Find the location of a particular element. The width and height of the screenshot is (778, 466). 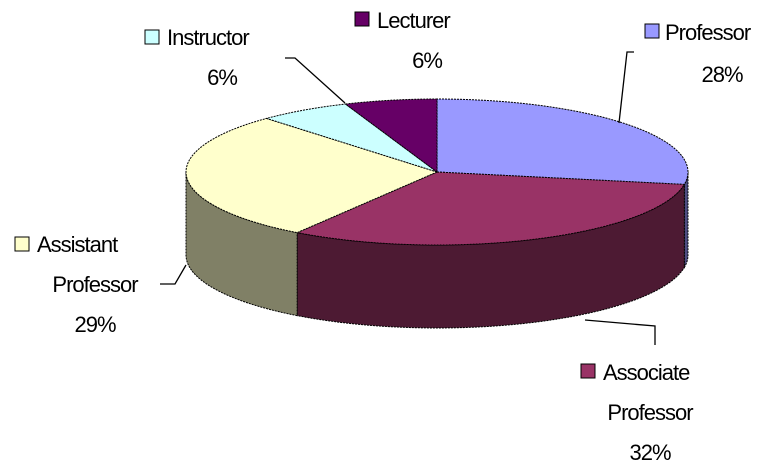

pie-slice-side is located at coordinates (686, 220).